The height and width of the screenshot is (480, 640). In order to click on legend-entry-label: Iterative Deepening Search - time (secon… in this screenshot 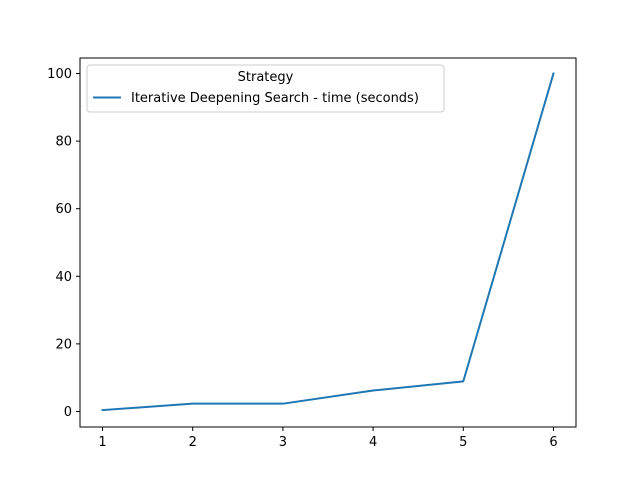, I will do `click(275, 98)`.